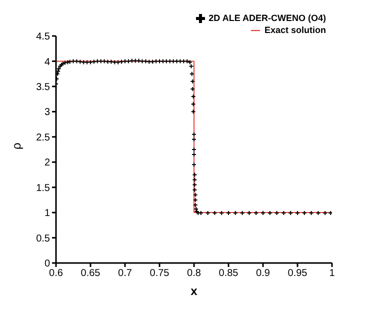 Image resolution: width=366 pixels, height=325 pixels. Describe the element at coordinates (47, 214) in the screenshot. I see `y-tick-label: 1` at that location.